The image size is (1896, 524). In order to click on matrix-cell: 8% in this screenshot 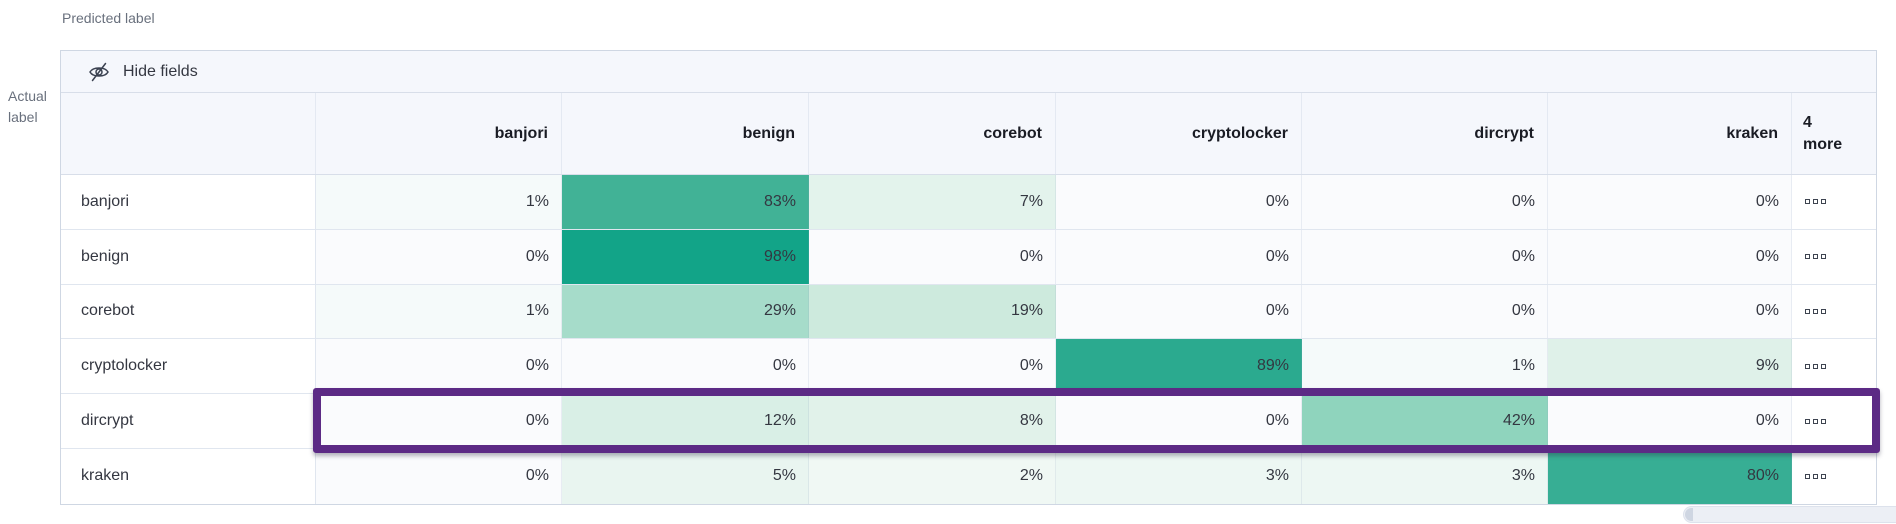, I will do `click(932, 421)`.